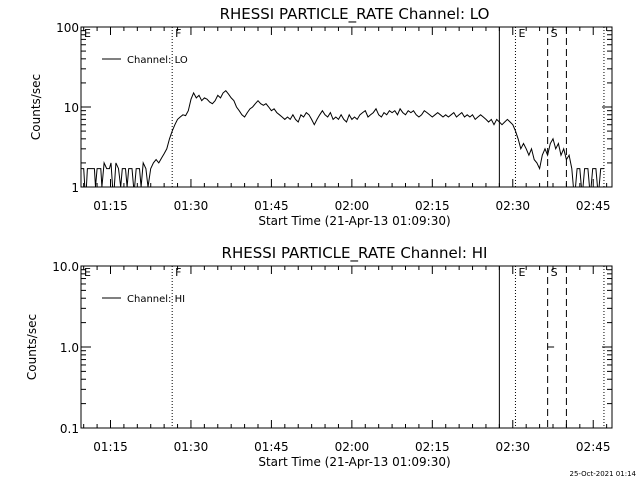  Describe the element at coordinates (157, 60) in the screenshot. I see `legend-label: Channel: LO` at that location.